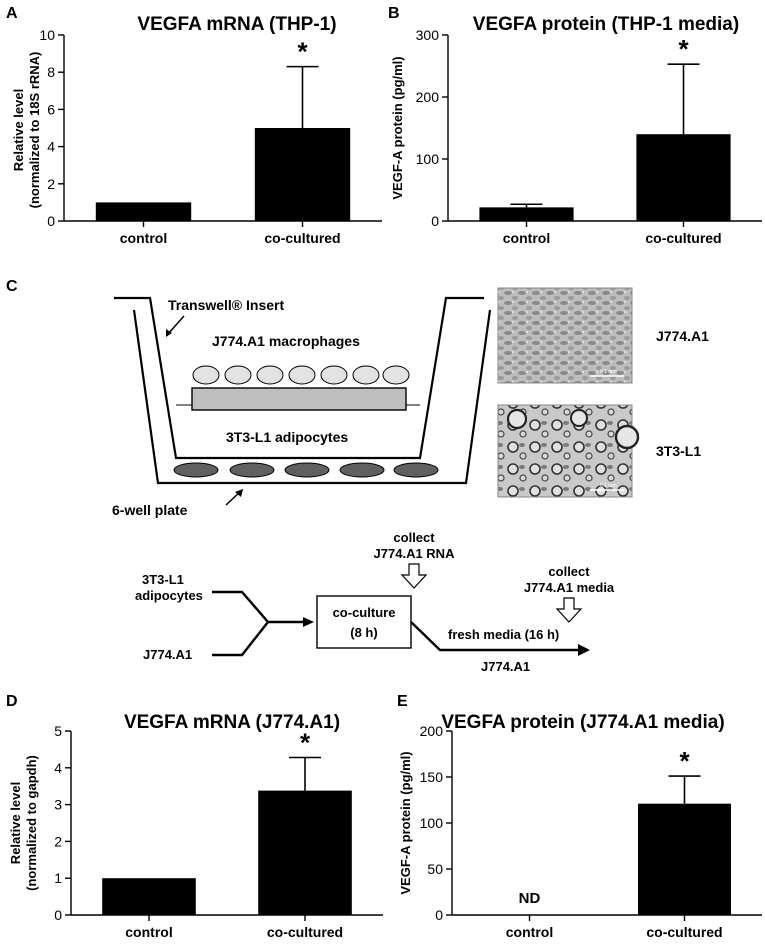 The image size is (765, 948). What do you see at coordinates (236, 24) in the screenshot?
I see `chart-title: VEGFA mRNA (THP-1)` at bounding box center [236, 24].